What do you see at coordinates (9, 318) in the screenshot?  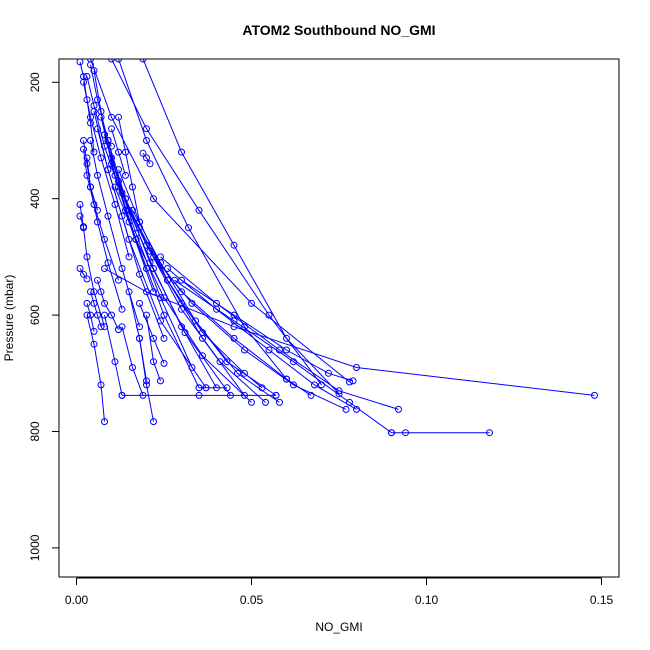 I see `y-axis-label: Pressure (mbar)` at bounding box center [9, 318].